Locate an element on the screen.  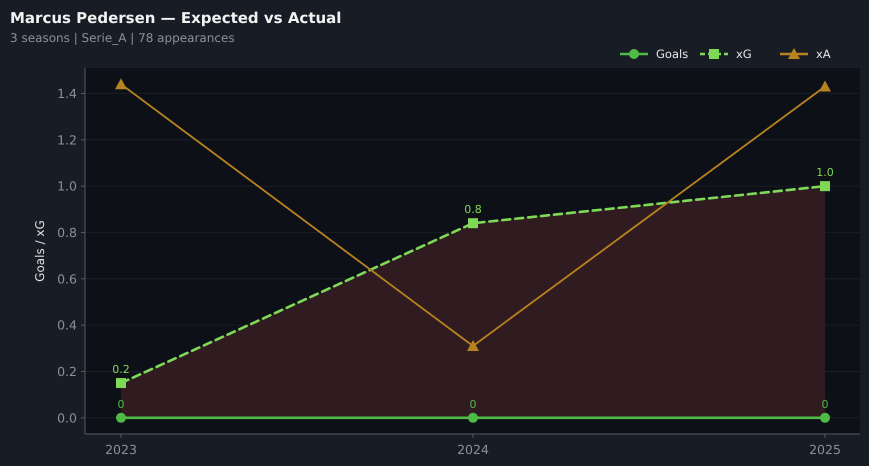
y-tick-label: 0.0 is located at coordinates (67, 418).